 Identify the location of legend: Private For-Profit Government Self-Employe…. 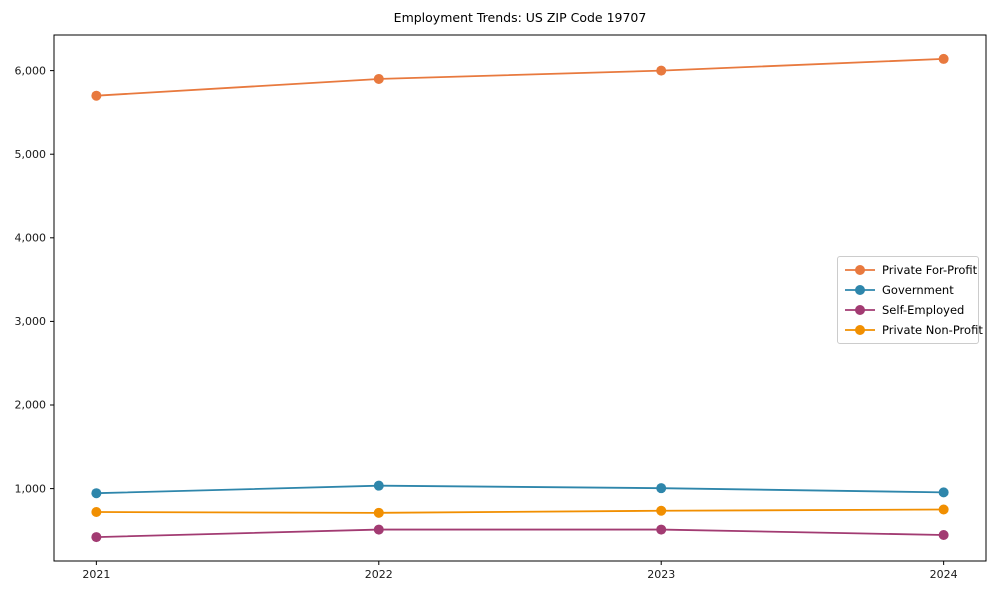
(910, 300).